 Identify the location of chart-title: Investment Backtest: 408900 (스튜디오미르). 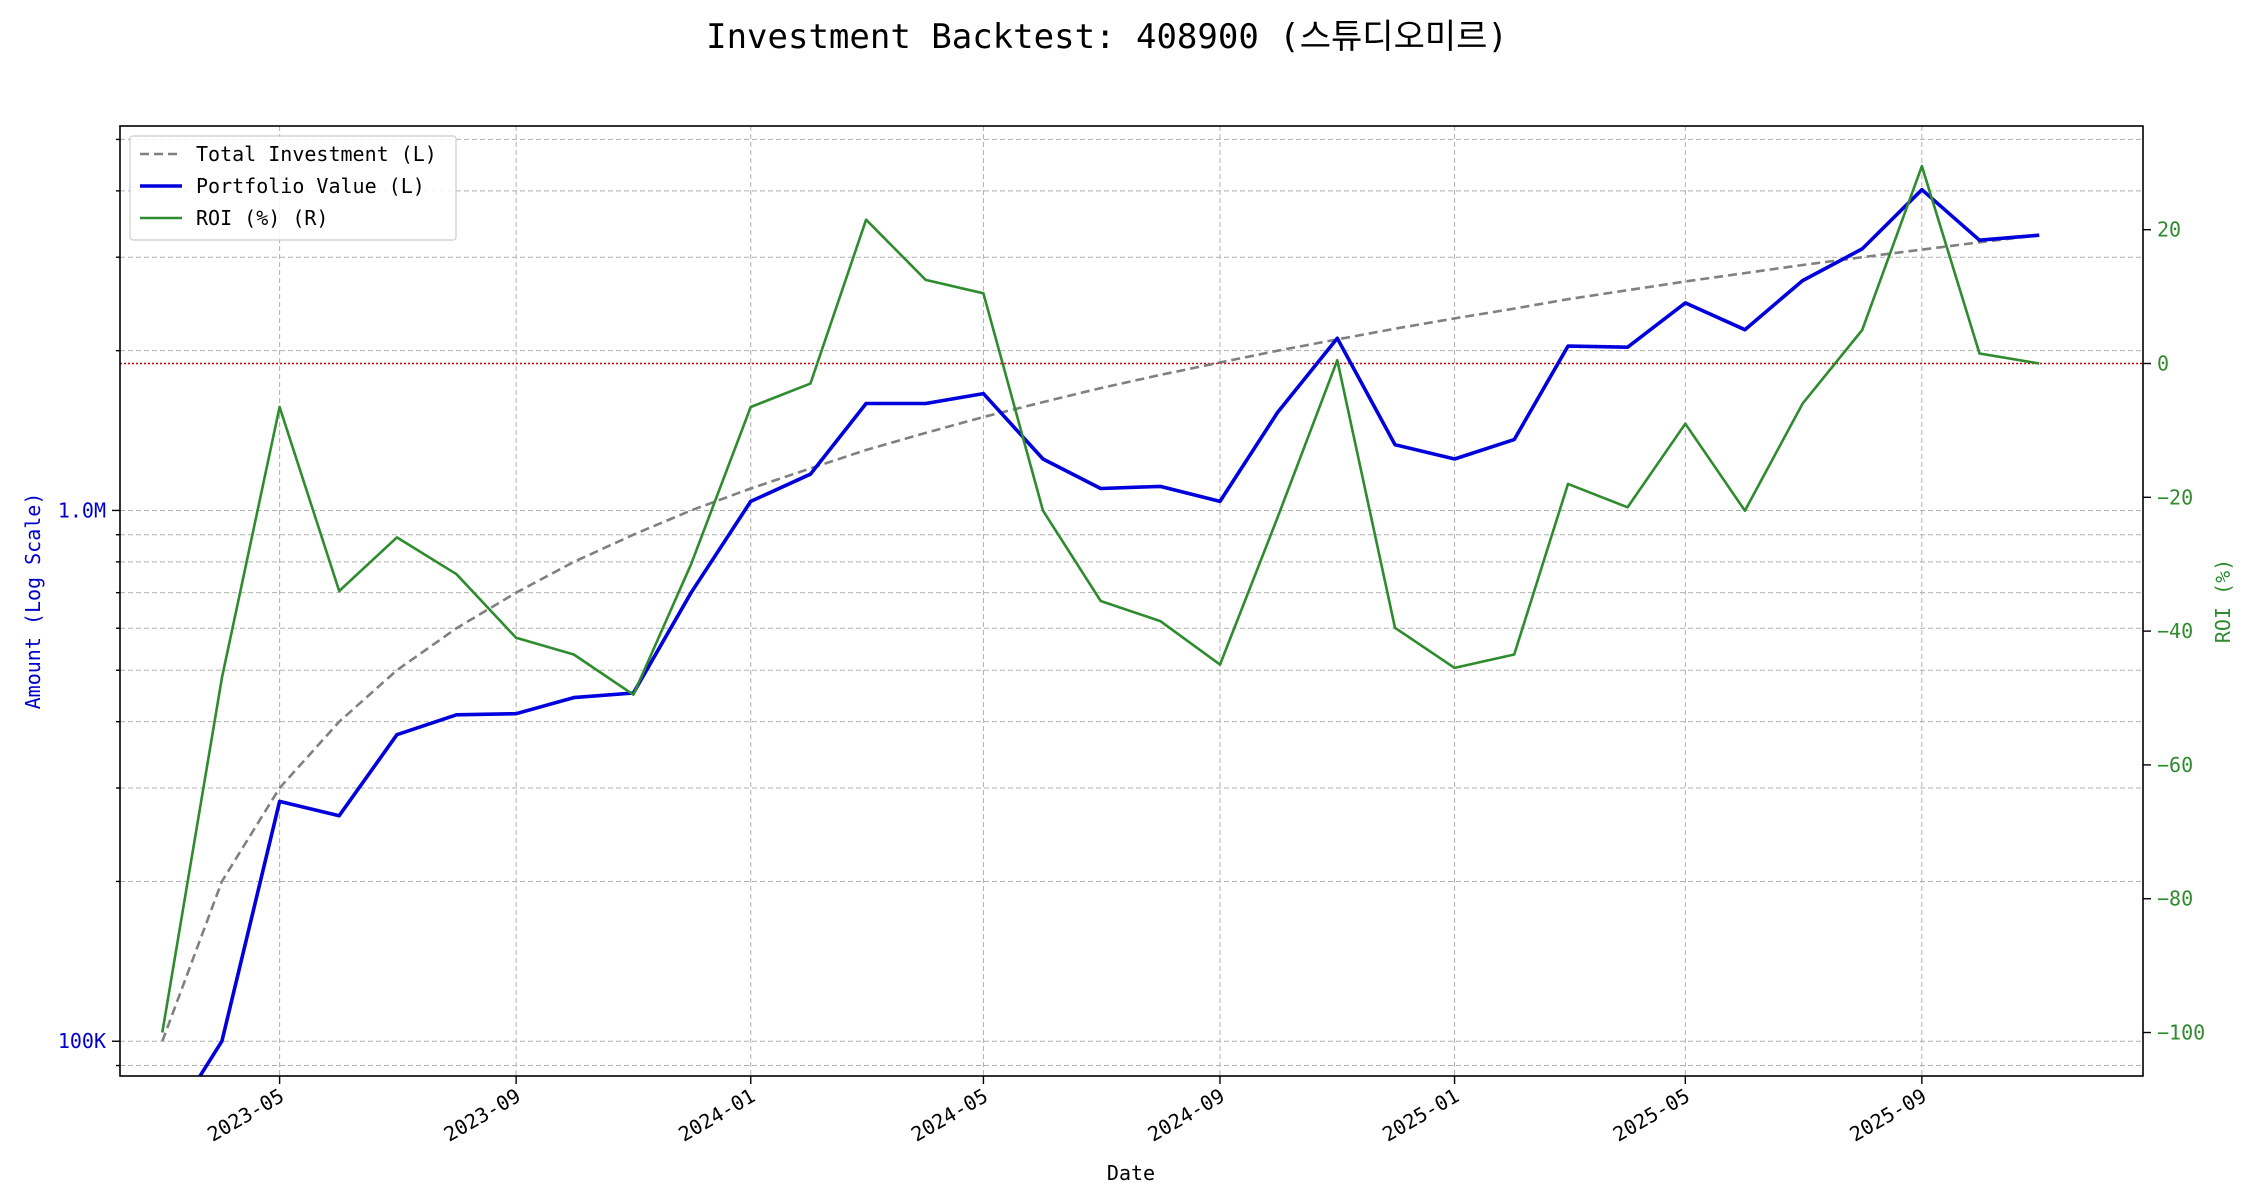
(1107, 37).